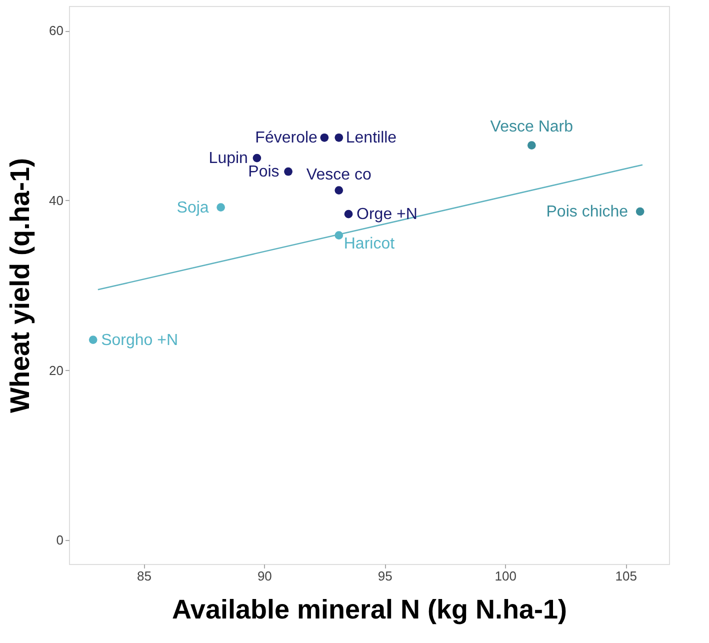  What do you see at coordinates (20, 286) in the screenshot?
I see `y-axis-title: Wheat yield (q.ha-1)` at bounding box center [20, 286].